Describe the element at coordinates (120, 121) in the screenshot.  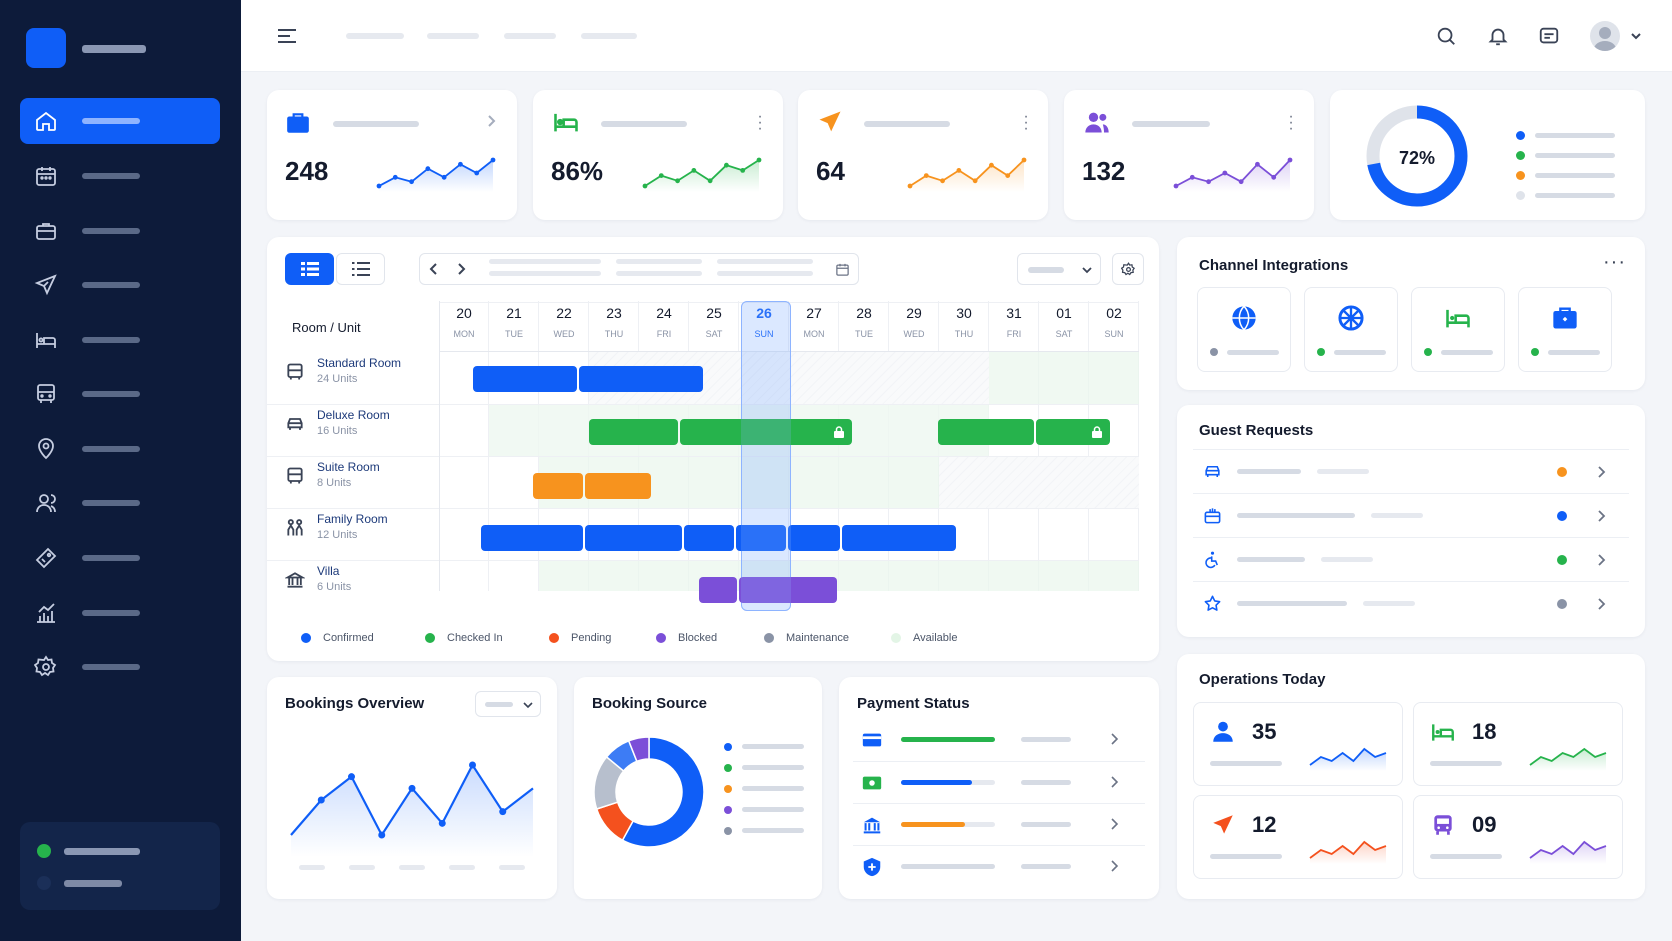
I see `nav-item-home` at that location.